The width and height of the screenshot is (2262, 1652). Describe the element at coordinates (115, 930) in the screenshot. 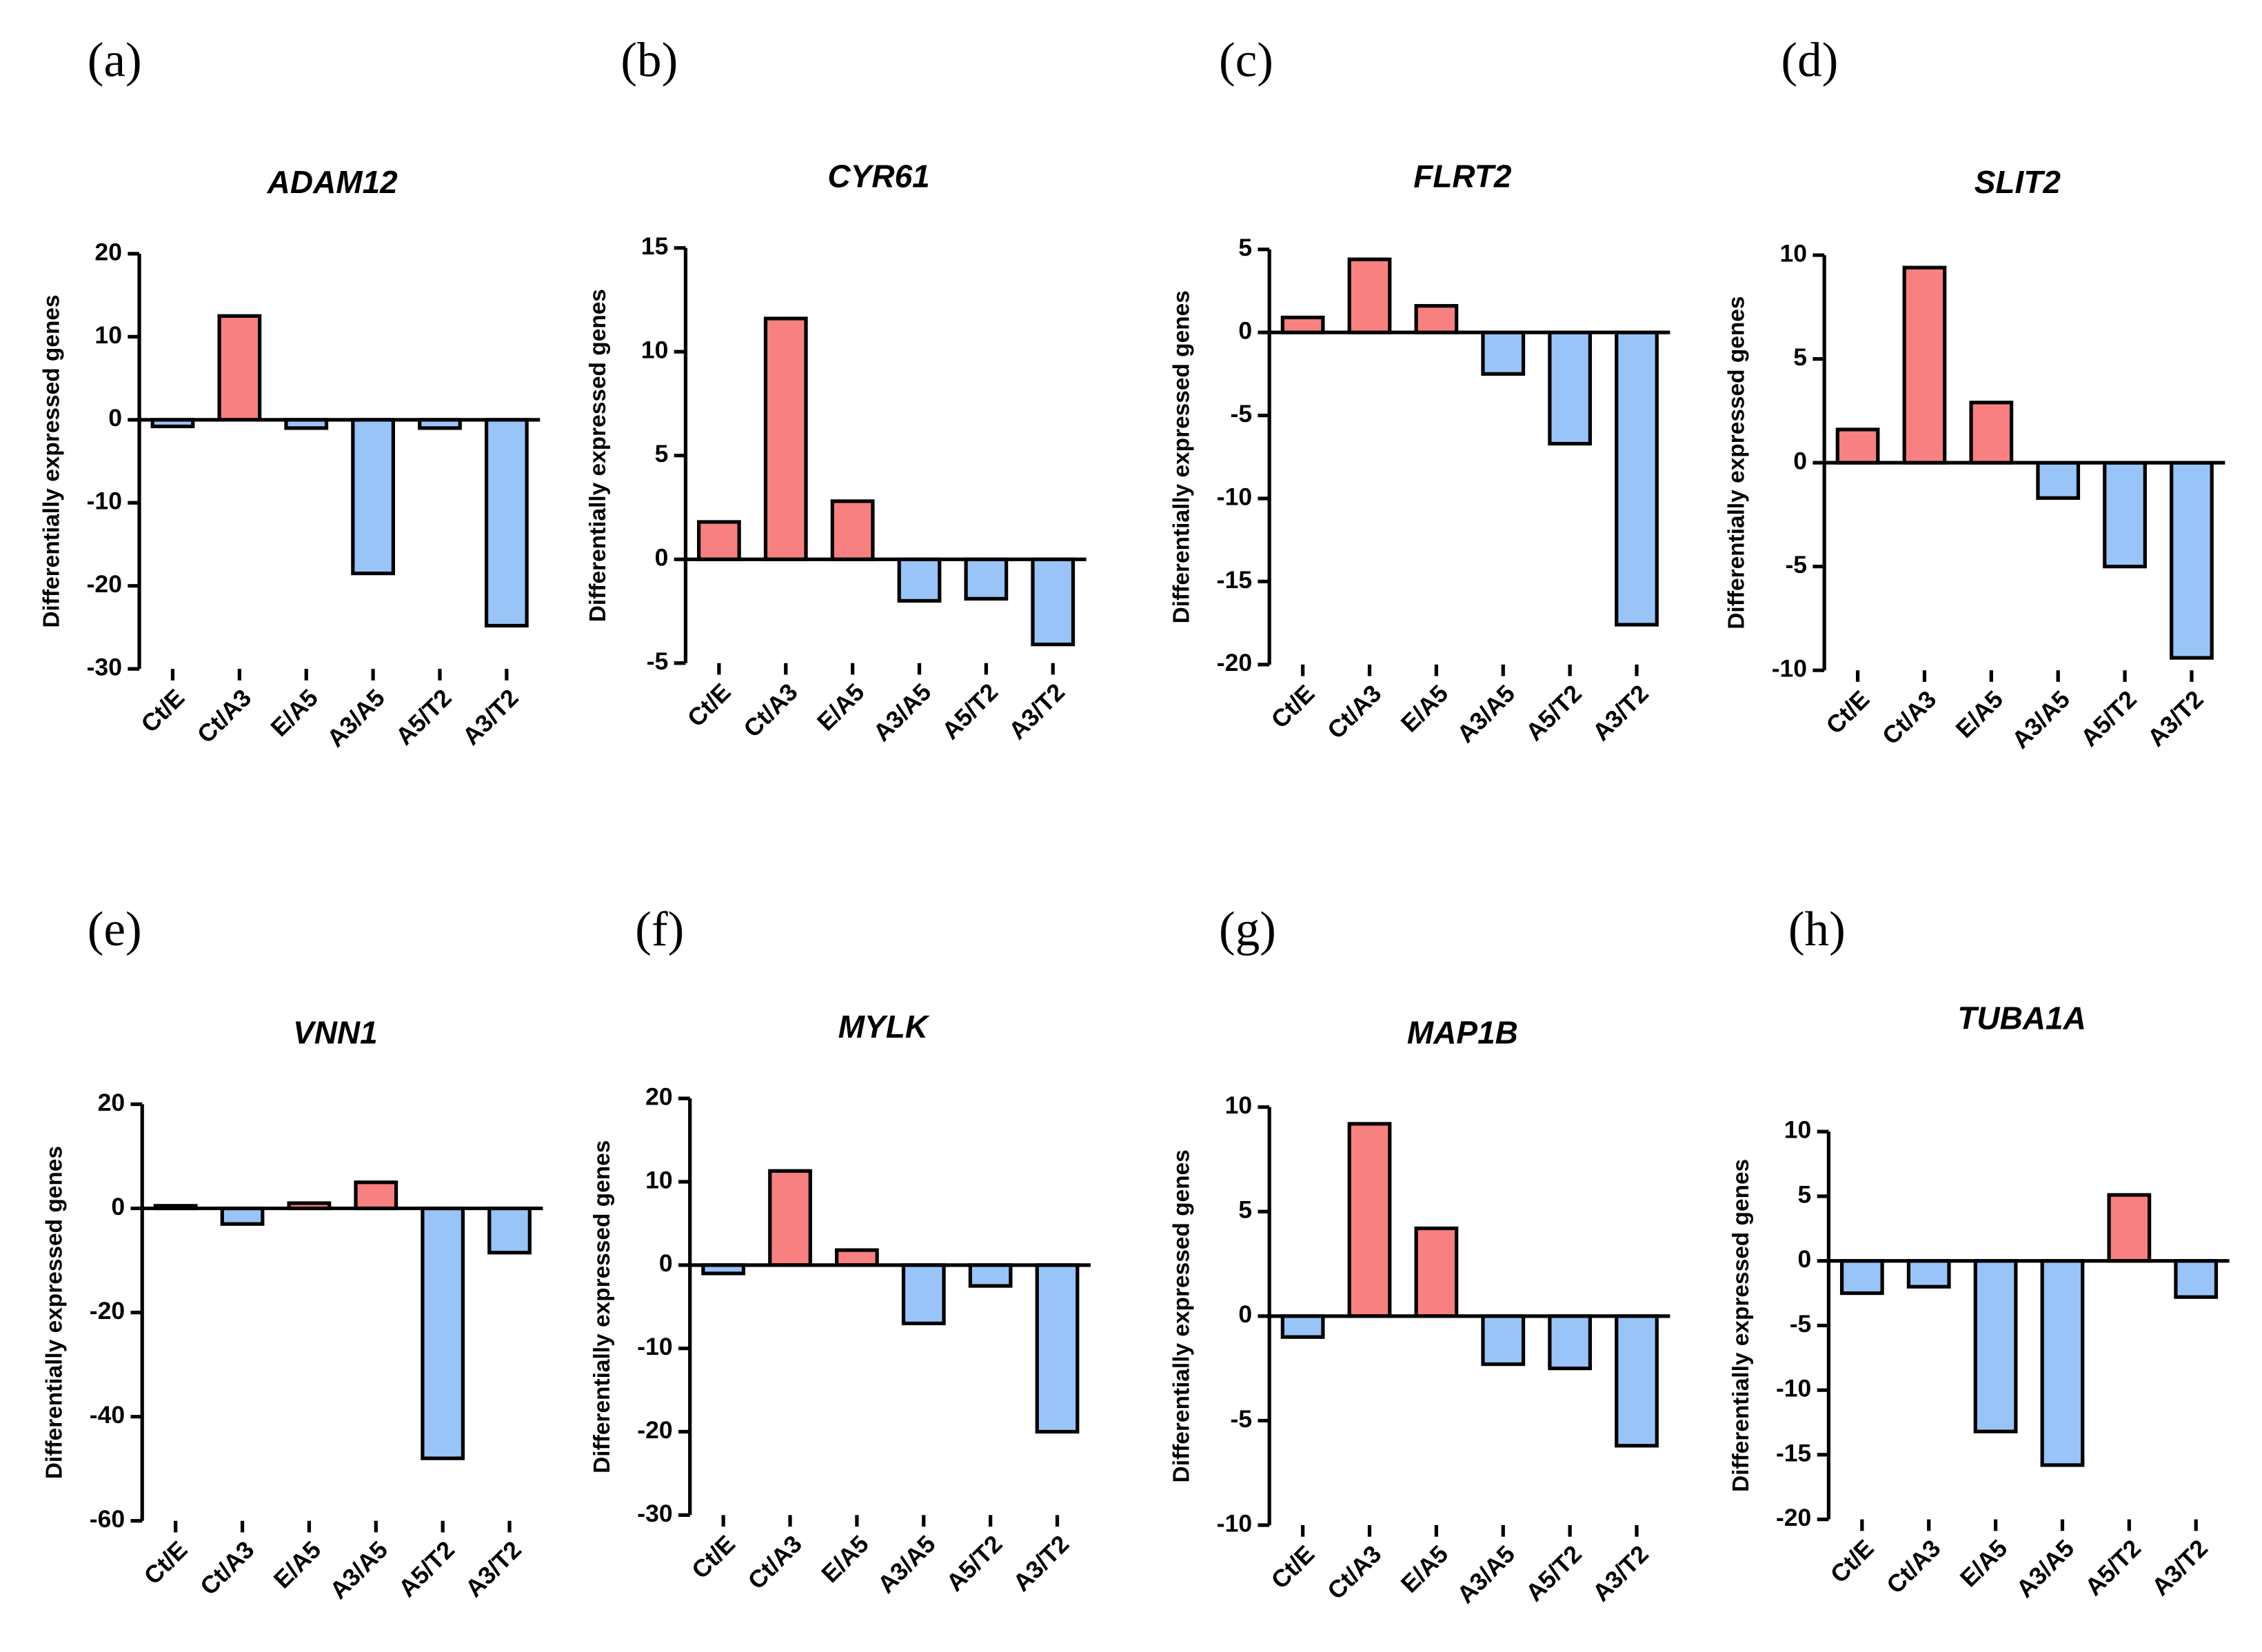

I see `panel-label: (e)` at that location.